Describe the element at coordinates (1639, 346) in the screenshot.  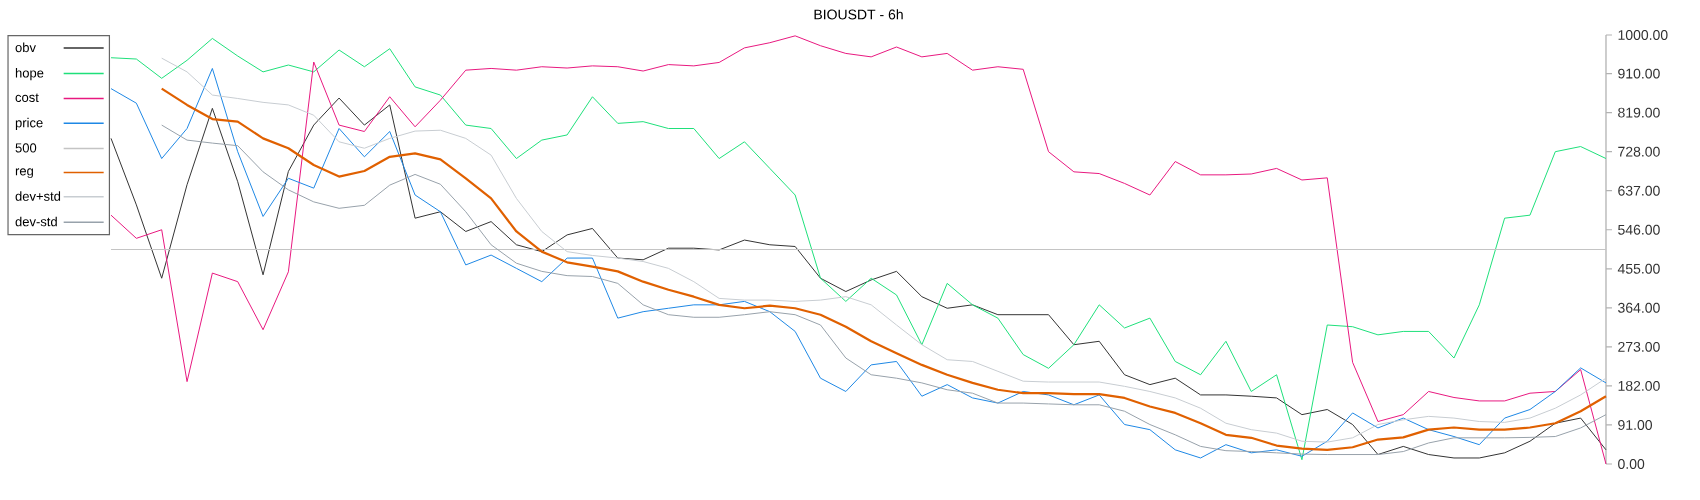
I see `y-tick-label: 273.00` at that location.